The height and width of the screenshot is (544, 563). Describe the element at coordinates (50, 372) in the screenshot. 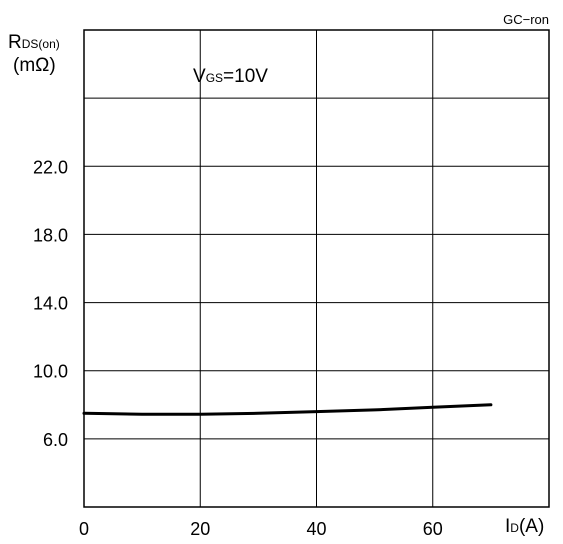

I see `y-tick-label: 10.0` at that location.